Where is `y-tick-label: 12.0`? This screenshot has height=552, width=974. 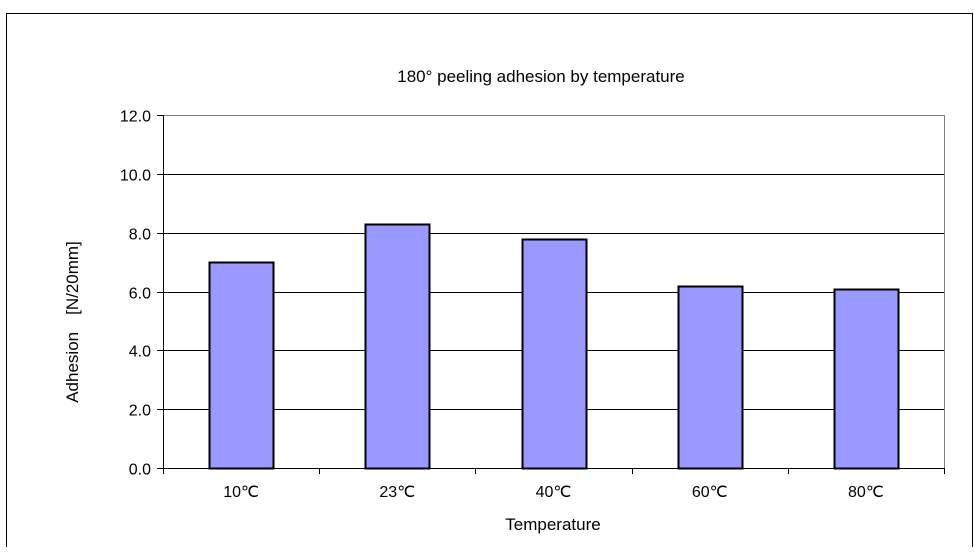 y-tick-label: 12.0 is located at coordinates (135, 117).